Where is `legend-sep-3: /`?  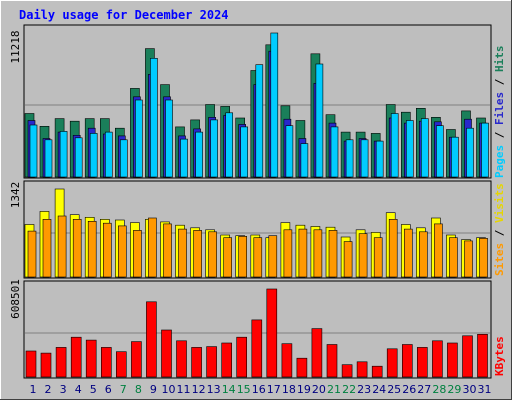 legend-sep-3: / is located at coordinates (499, 233).